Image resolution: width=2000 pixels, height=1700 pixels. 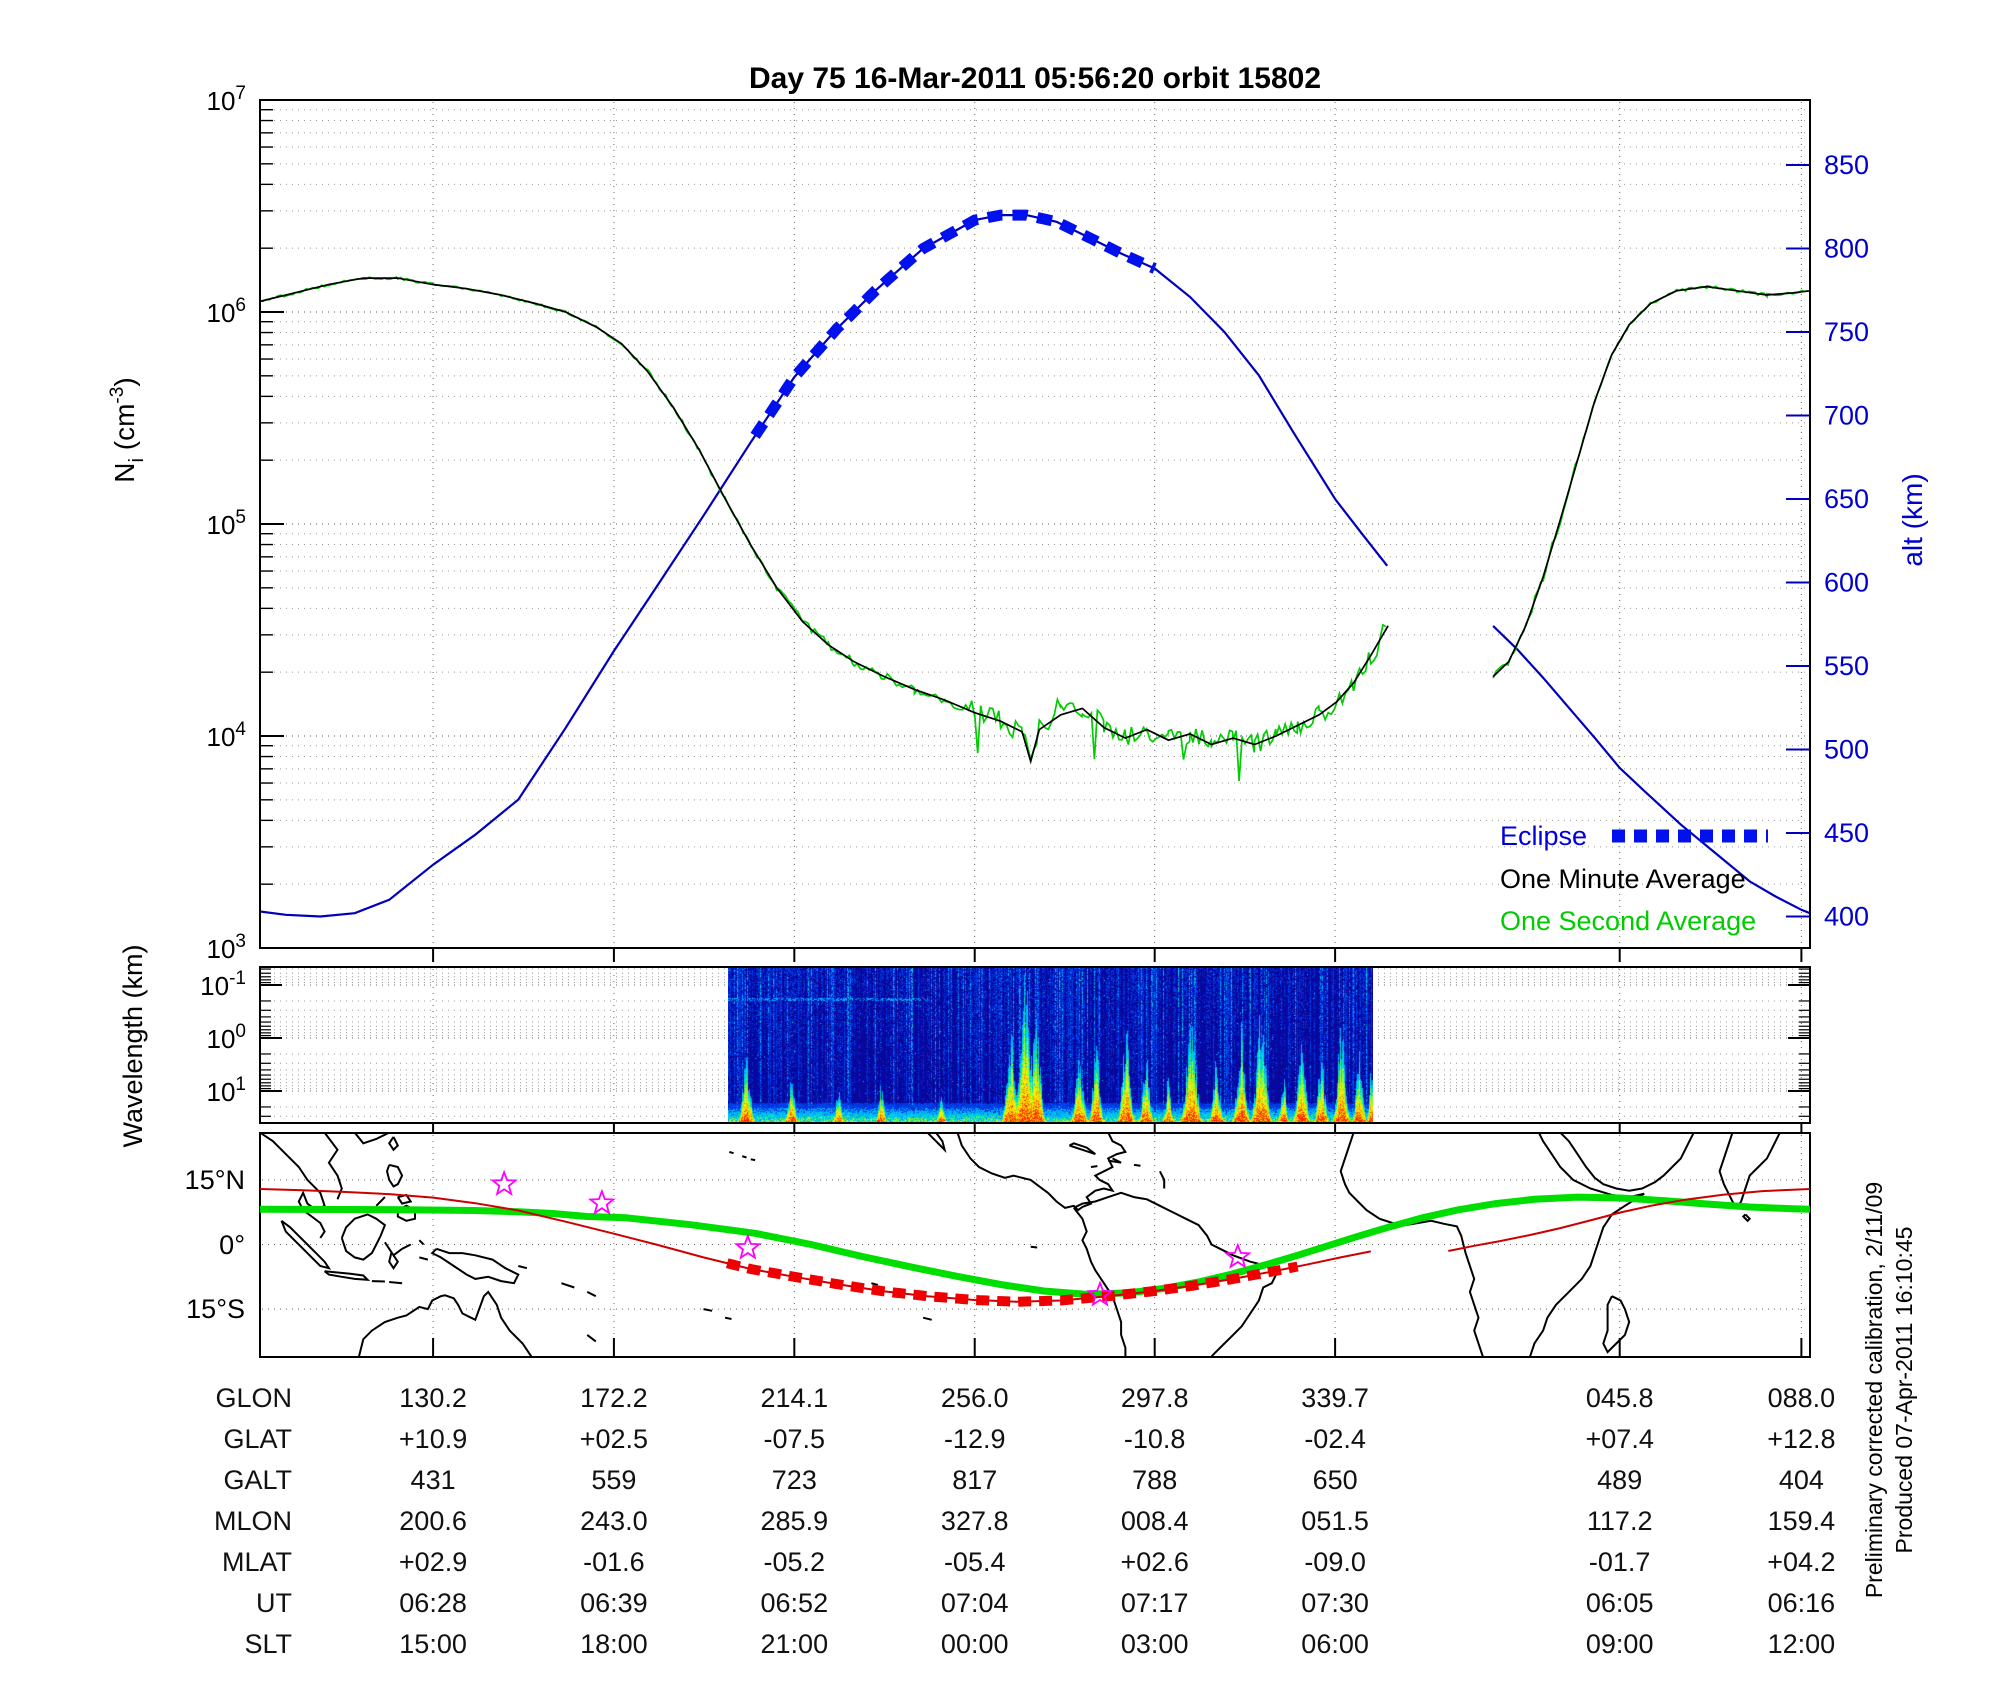 What do you see at coordinates (1651, 770) in the screenshot?
I see `altitude-line` at bounding box center [1651, 770].